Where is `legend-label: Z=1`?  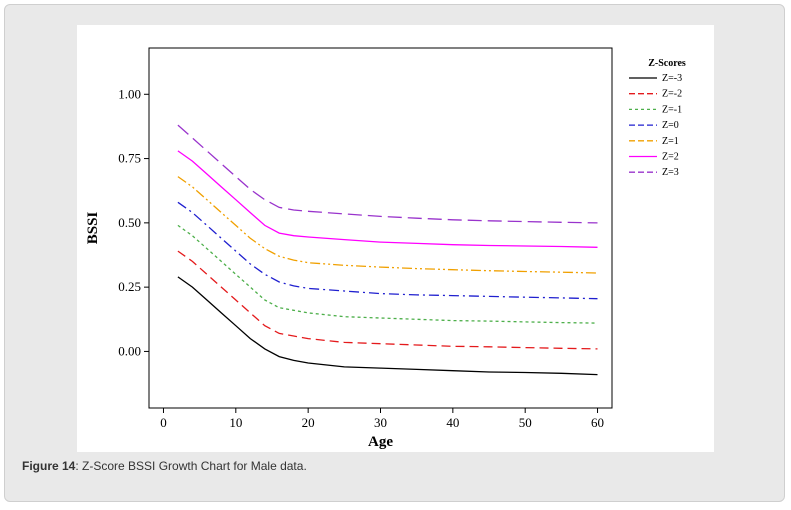
legend-label: Z=1 is located at coordinates (670, 141).